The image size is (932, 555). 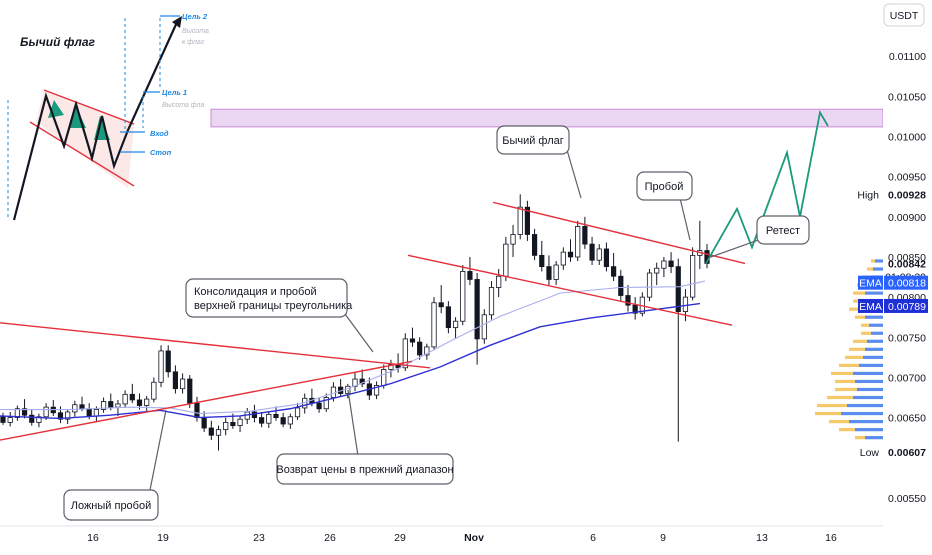 What do you see at coordinates (907, 378) in the screenshot?
I see `price-tick-label: 0.00700` at bounding box center [907, 378].